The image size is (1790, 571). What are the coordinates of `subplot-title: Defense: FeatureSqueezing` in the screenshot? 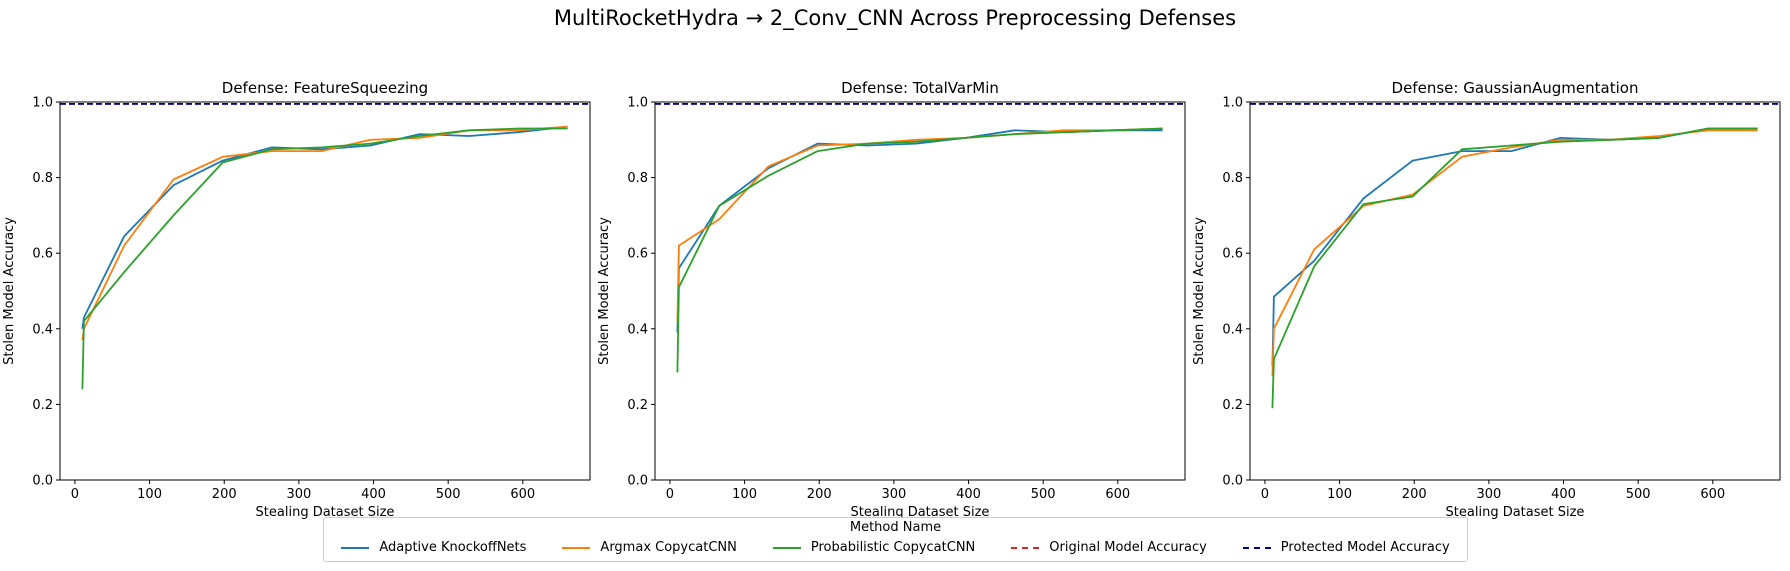 It's located at (325, 88).